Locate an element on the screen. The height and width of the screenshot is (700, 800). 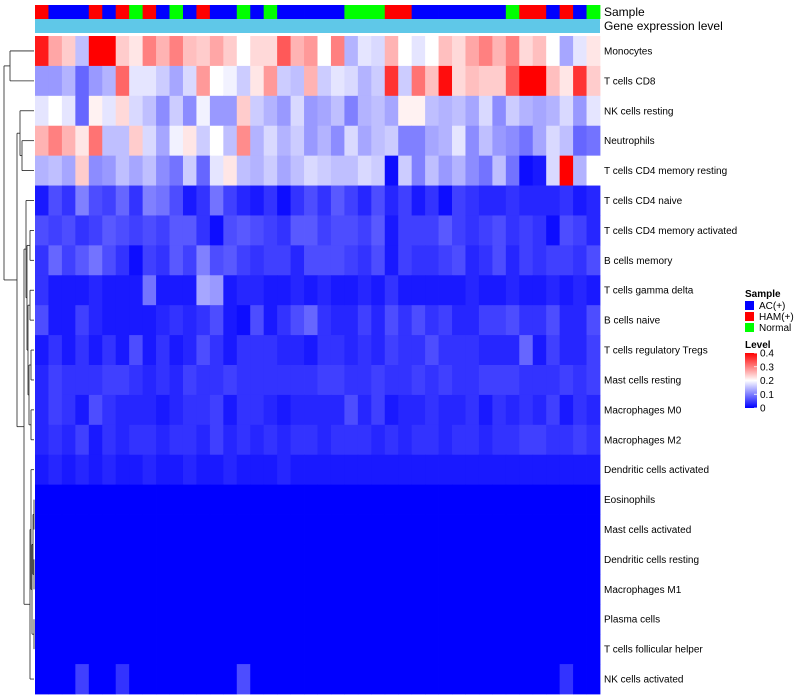
legend-tick-label: 0.4 is located at coordinates (767, 354).